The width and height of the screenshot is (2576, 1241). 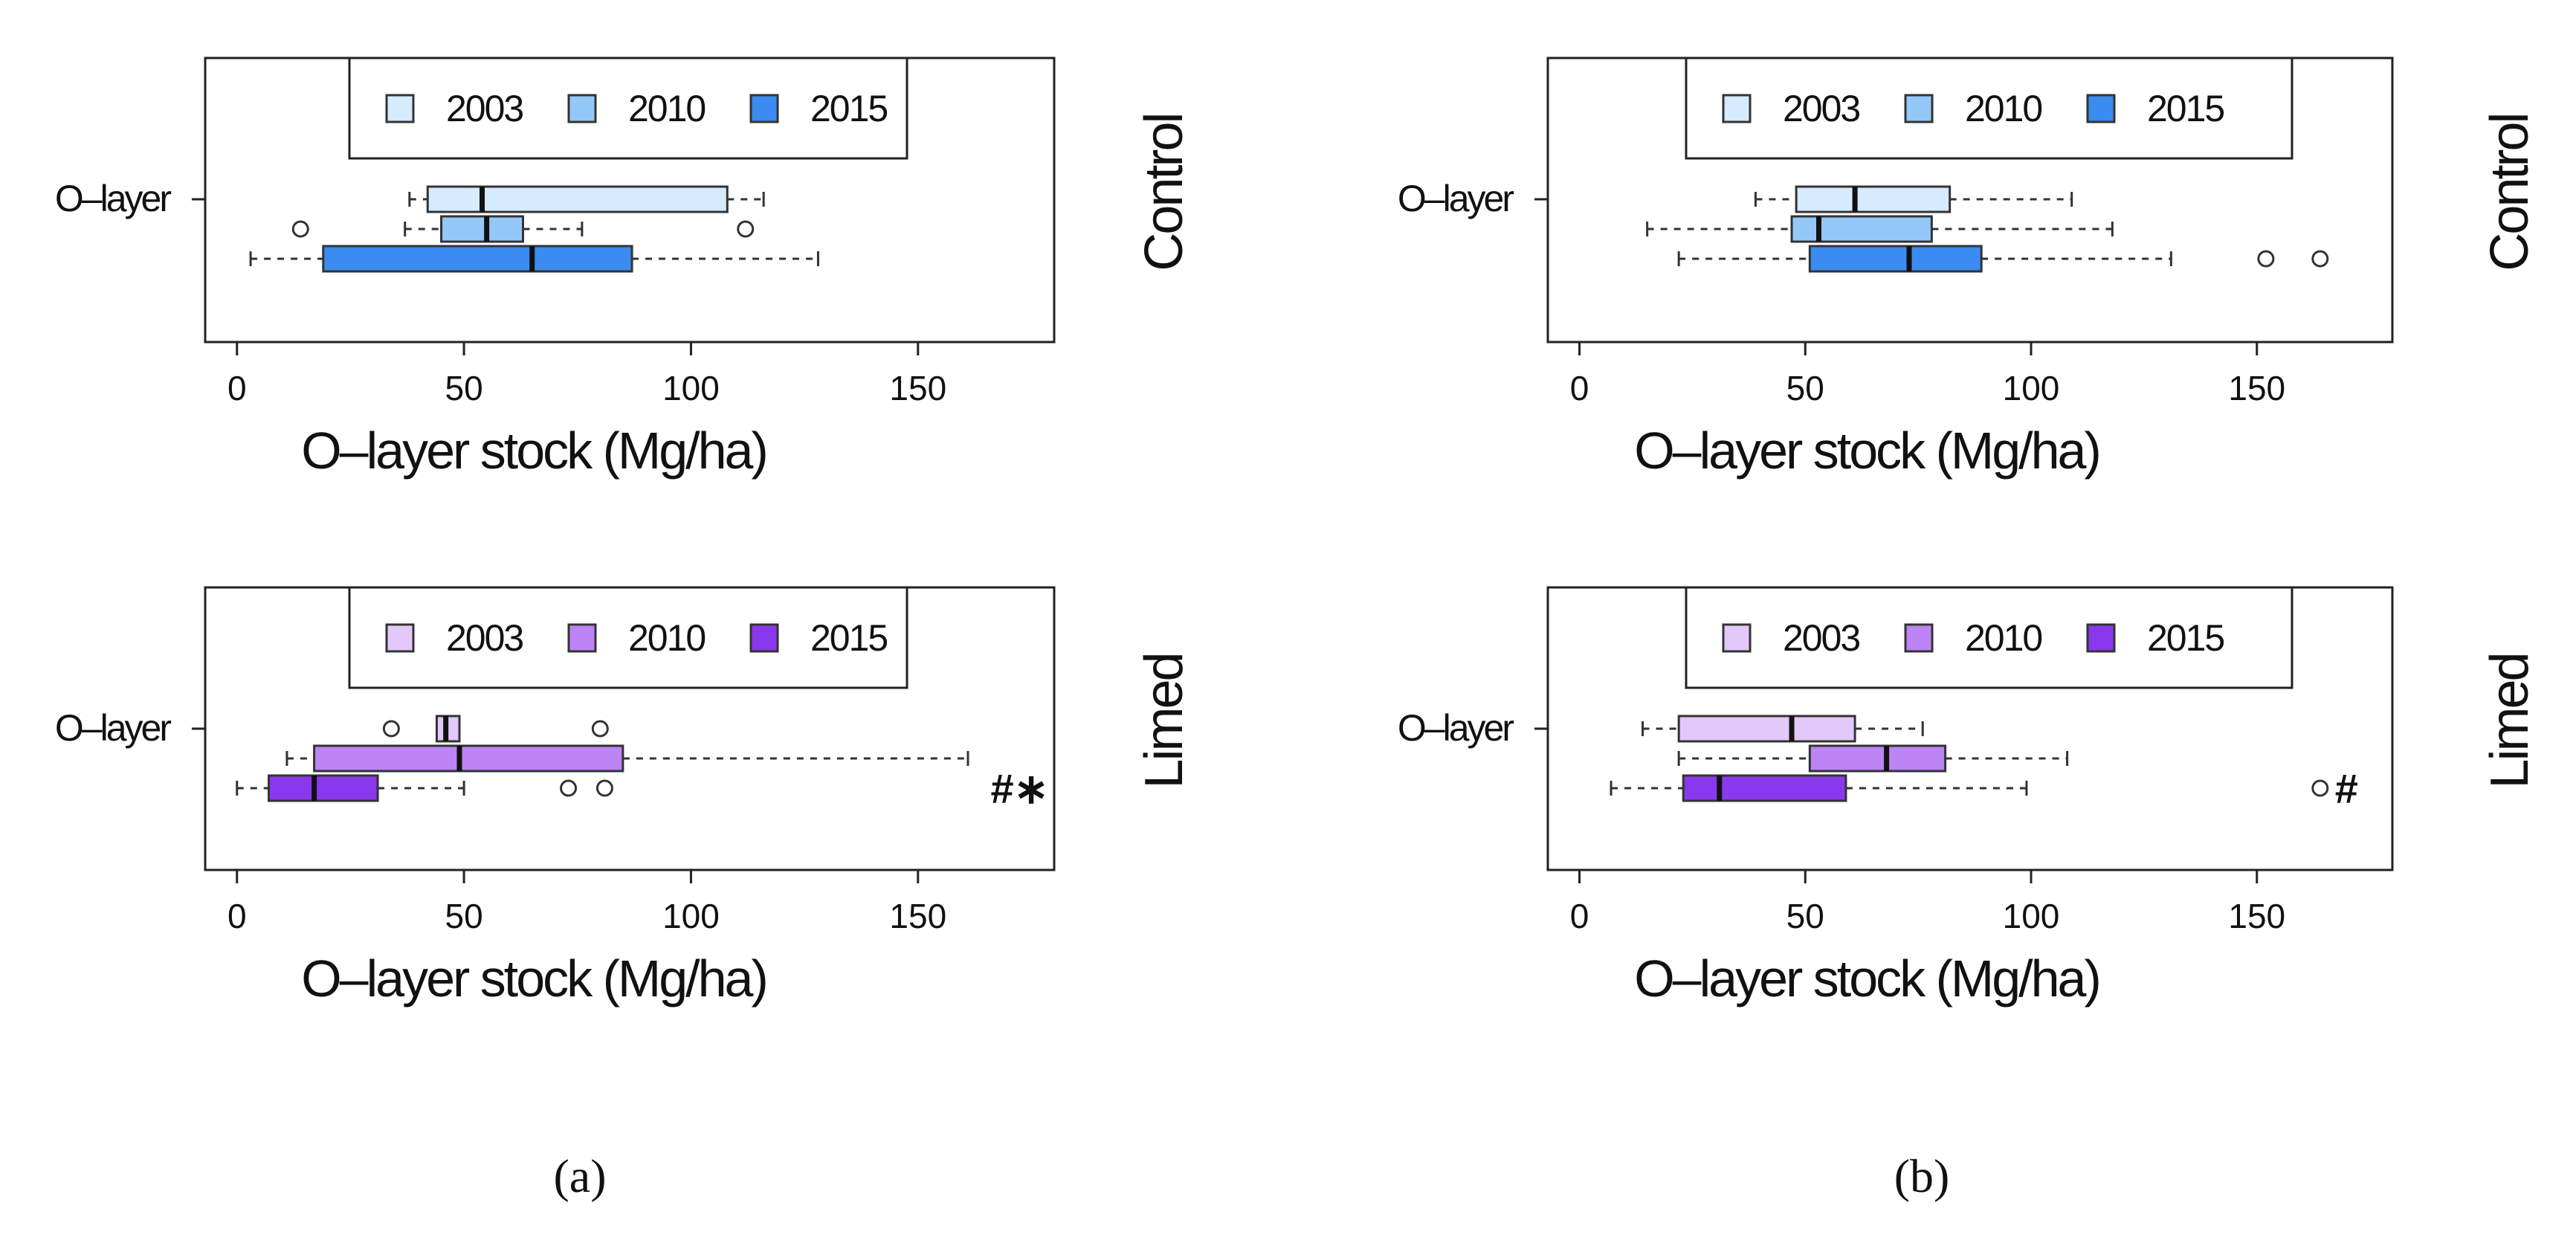 I want to click on significance-annotation: #∗, so click(x=1020, y=789).